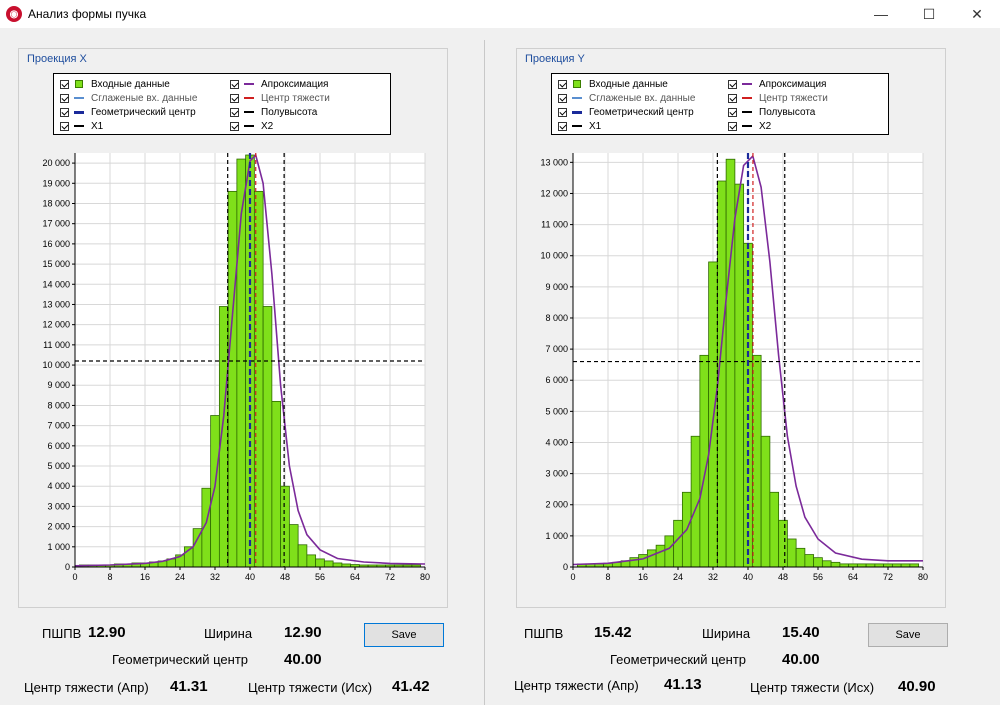  I want to click on centroid-src-value: 40.90, so click(917, 686).